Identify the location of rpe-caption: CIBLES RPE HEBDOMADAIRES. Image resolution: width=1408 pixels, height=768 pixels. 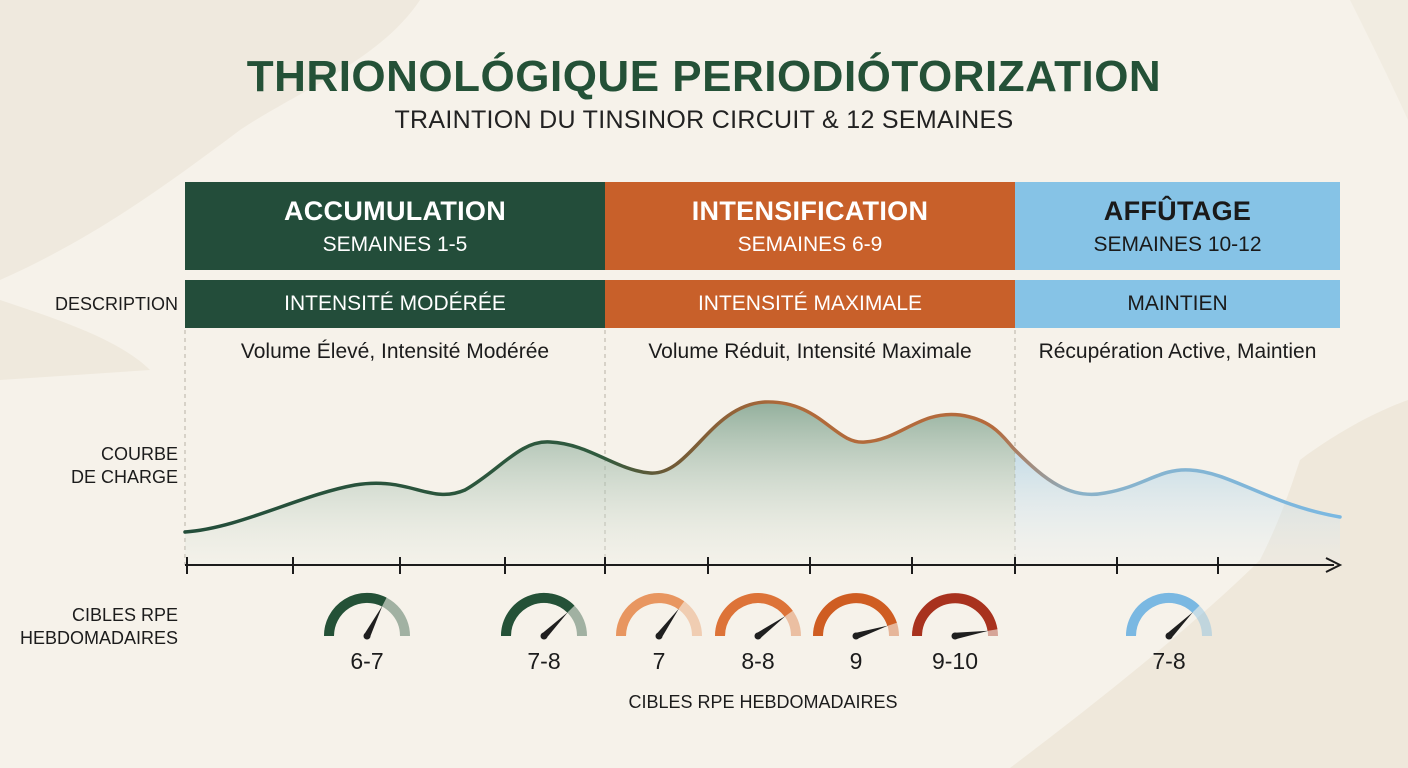
(763, 702).